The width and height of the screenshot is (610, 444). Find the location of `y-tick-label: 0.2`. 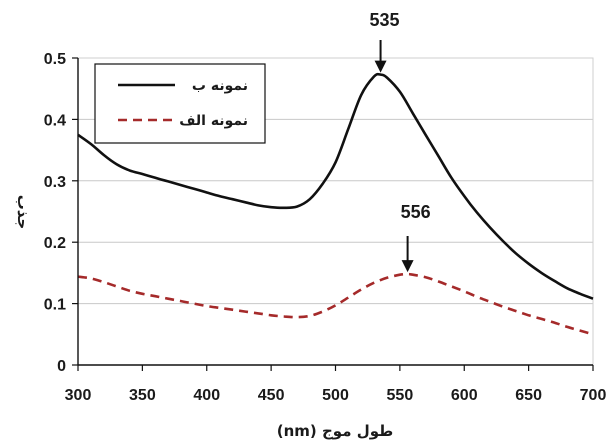

y-tick-label: 0.2 is located at coordinates (55, 243).